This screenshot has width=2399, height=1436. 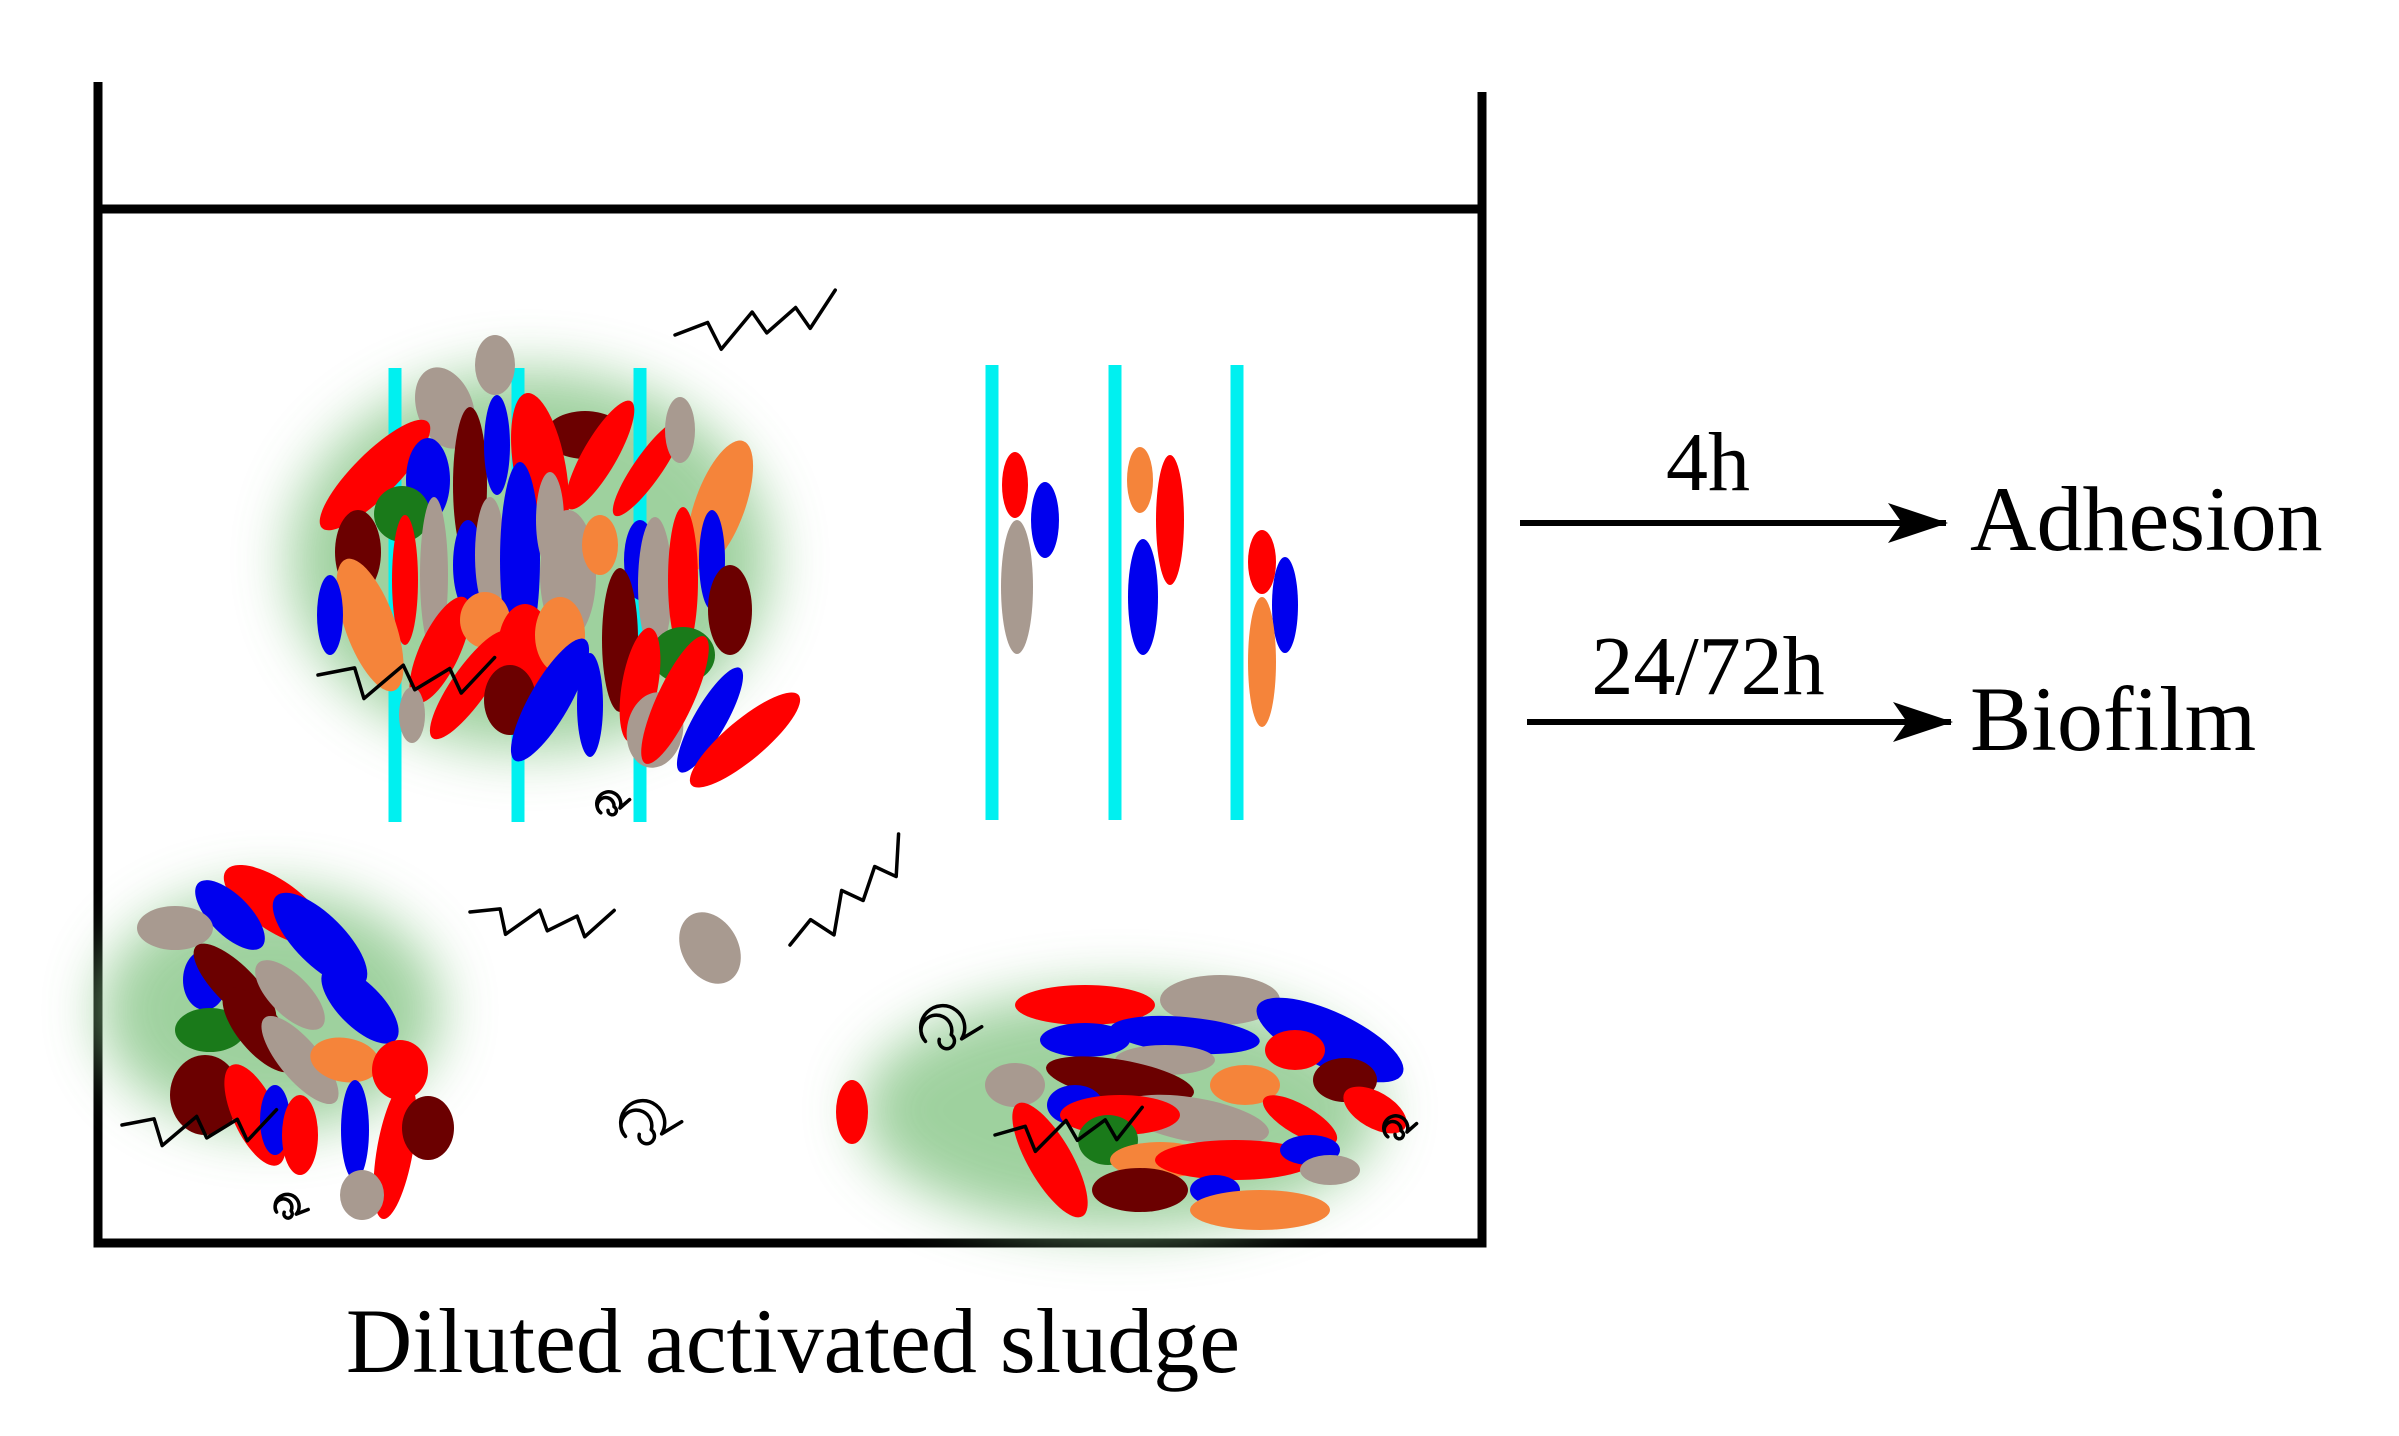 What do you see at coordinates (559, 561) in the screenshot?
I see `floc-upper-left` at bounding box center [559, 561].